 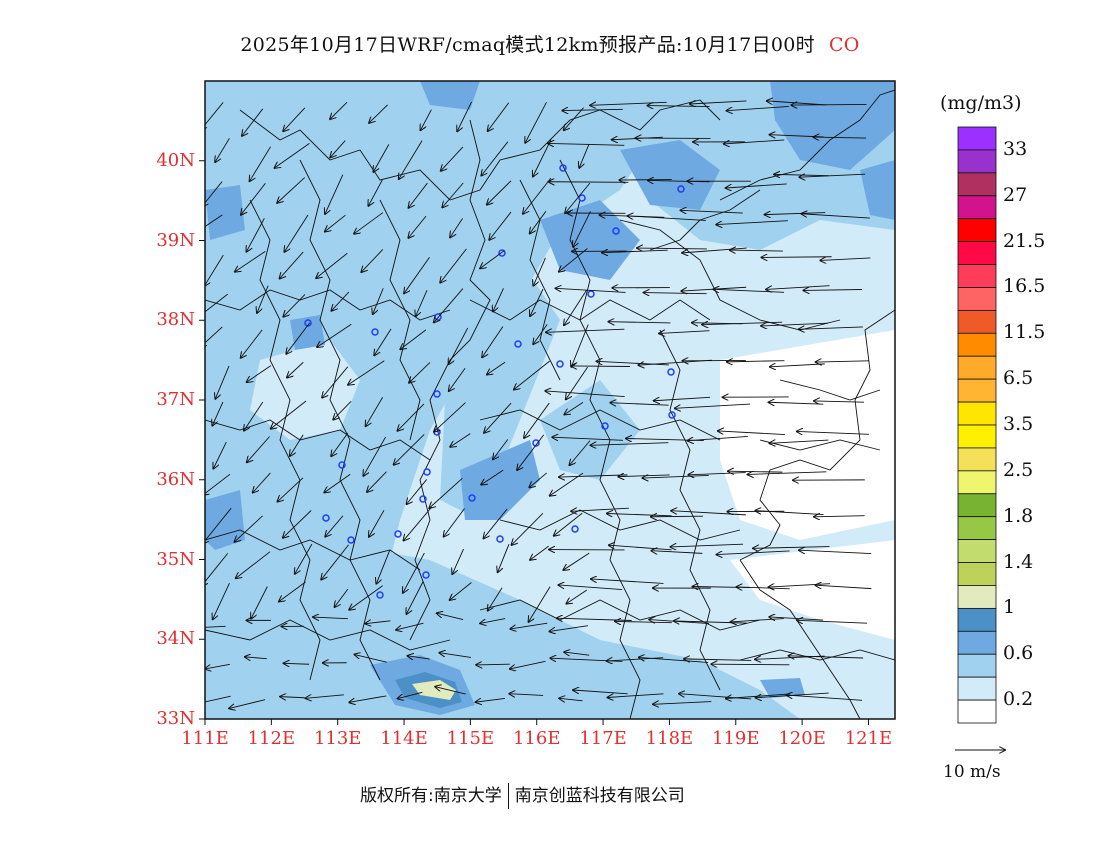 I want to click on copyright-left: 版权所有:南京大学, so click(x=431, y=796).